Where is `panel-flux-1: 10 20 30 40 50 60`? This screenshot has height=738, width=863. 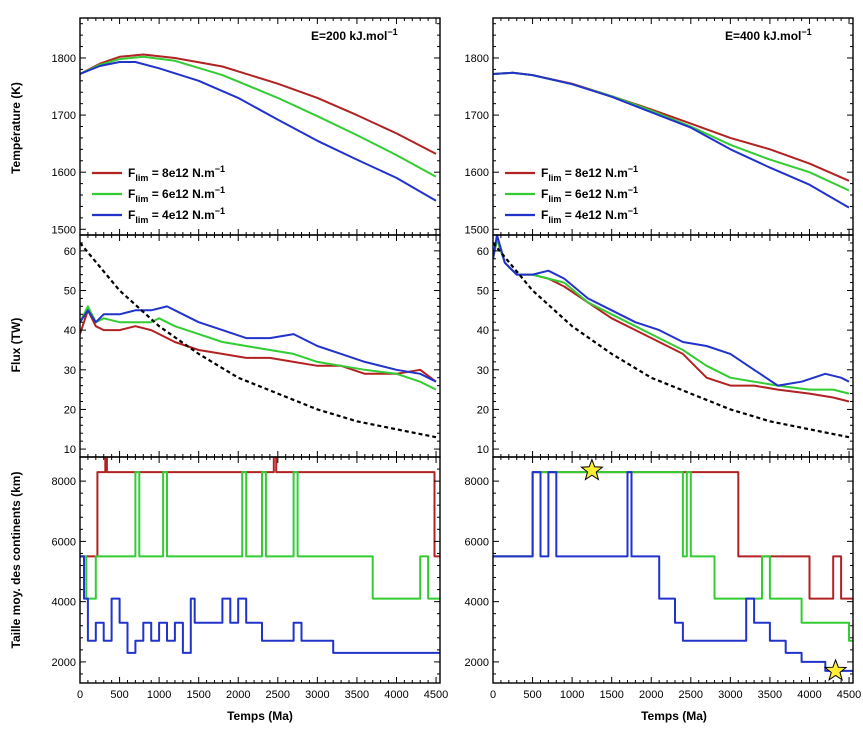
panel-flux-1: 10 20 30 40 50 60 is located at coordinates (665, 346).